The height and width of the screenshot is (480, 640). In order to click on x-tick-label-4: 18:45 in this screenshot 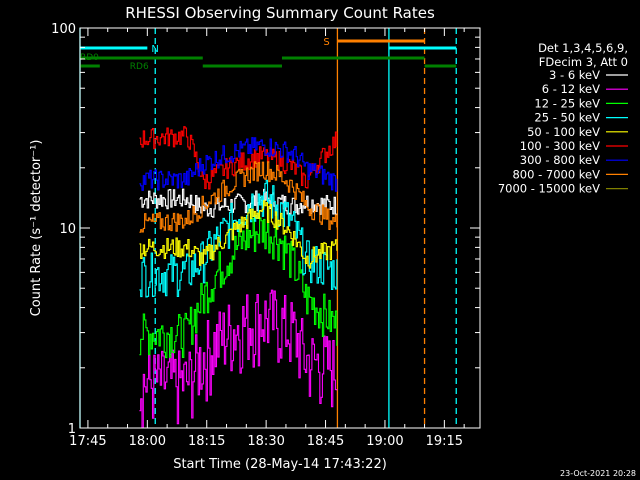, I will do `click(325, 441)`.